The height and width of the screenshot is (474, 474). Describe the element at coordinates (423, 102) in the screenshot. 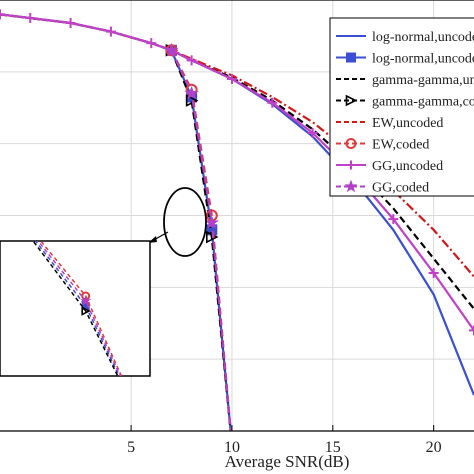

I see `legend-label: gamma-gamma,coded` at that location.